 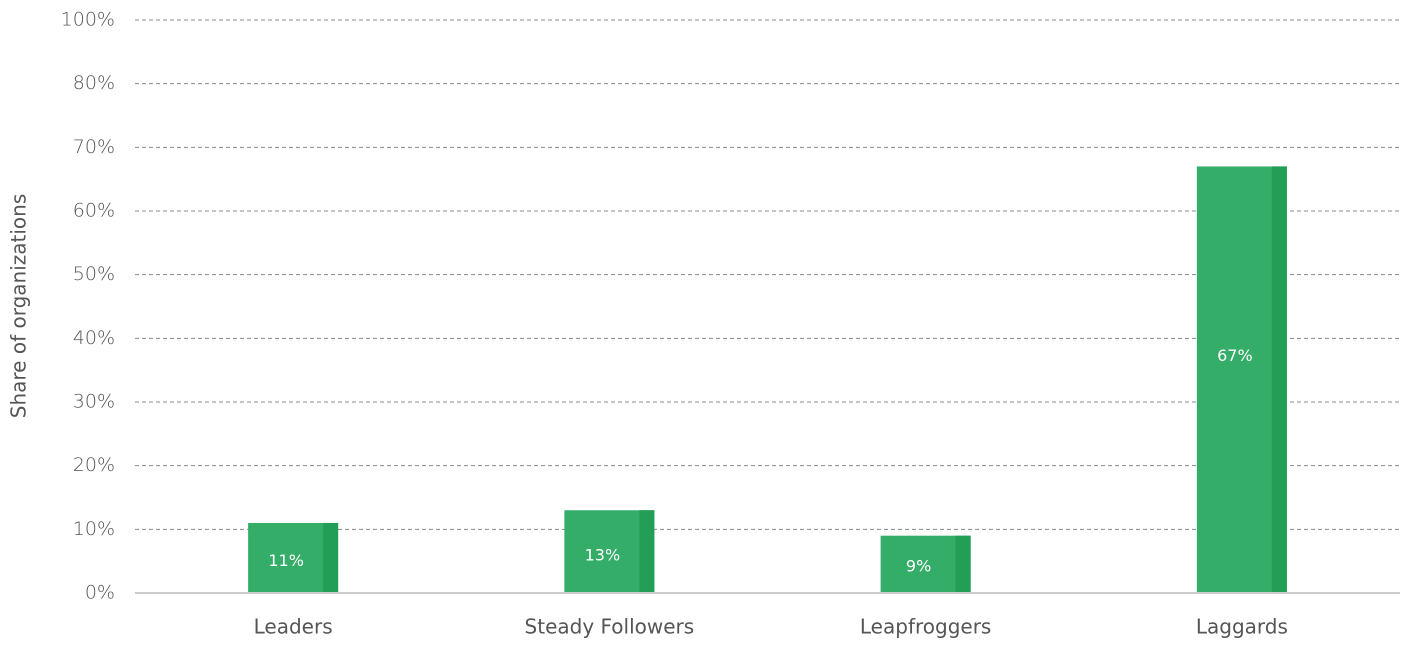 I want to click on y-tick-label: 0%, so click(x=100, y=593).